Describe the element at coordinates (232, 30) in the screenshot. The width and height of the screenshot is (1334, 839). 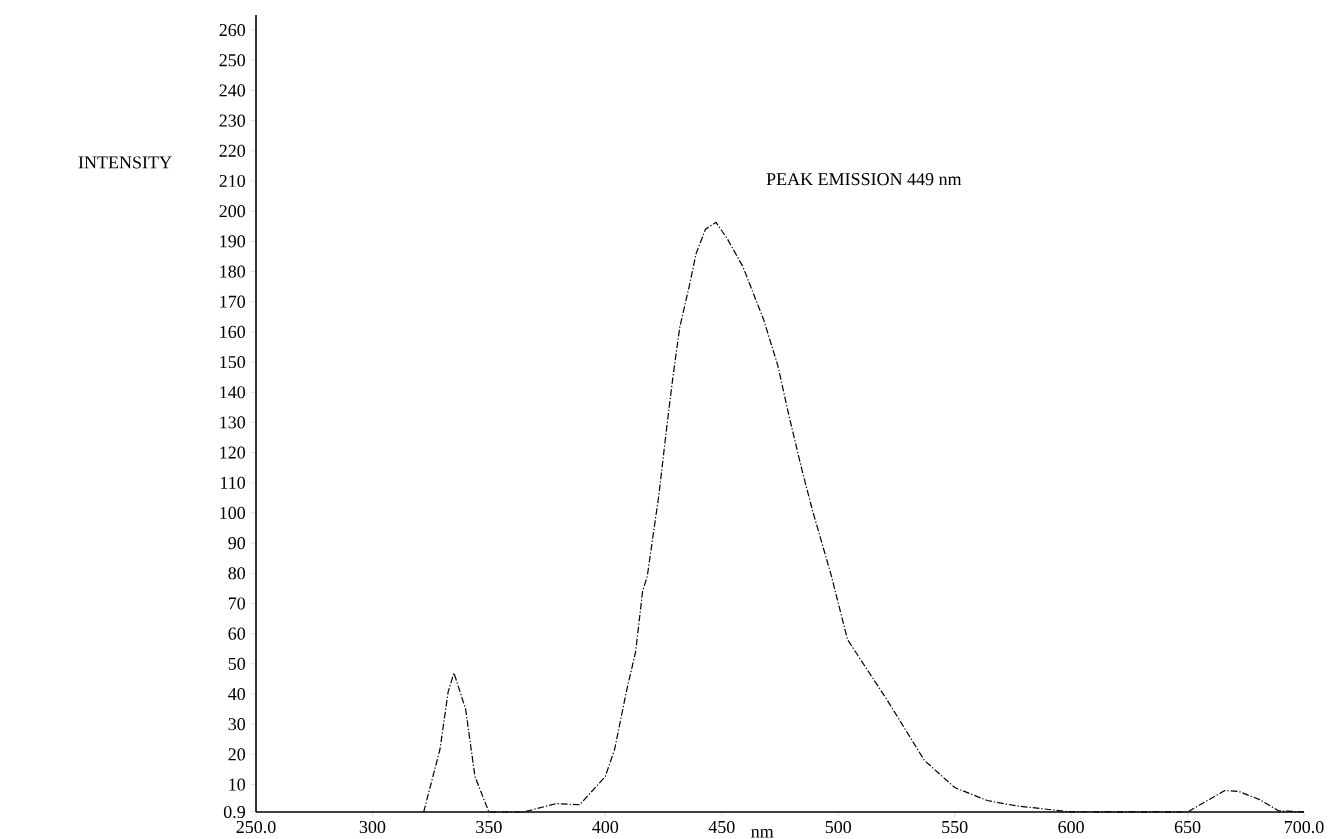
I see `y-tick-label: 260` at that location.